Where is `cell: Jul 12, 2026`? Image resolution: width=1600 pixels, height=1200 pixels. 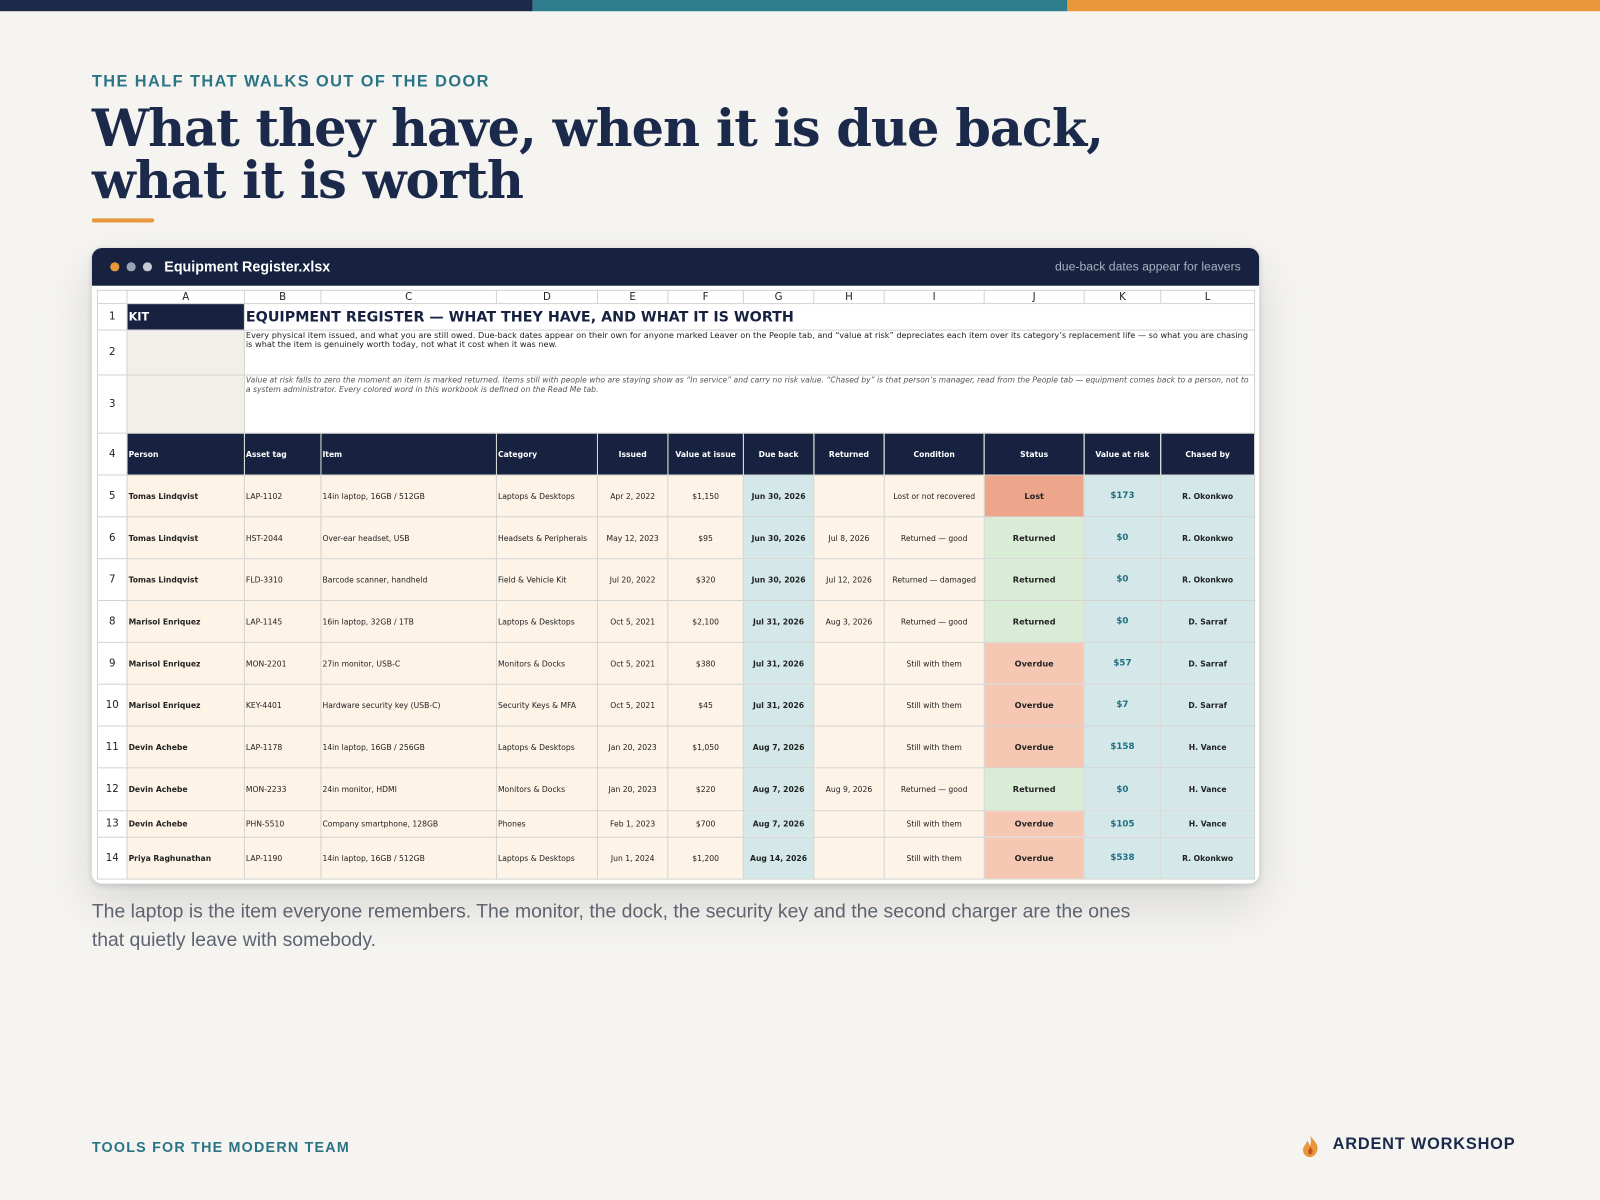
cell: Jul 12, 2026 is located at coordinates (849, 580).